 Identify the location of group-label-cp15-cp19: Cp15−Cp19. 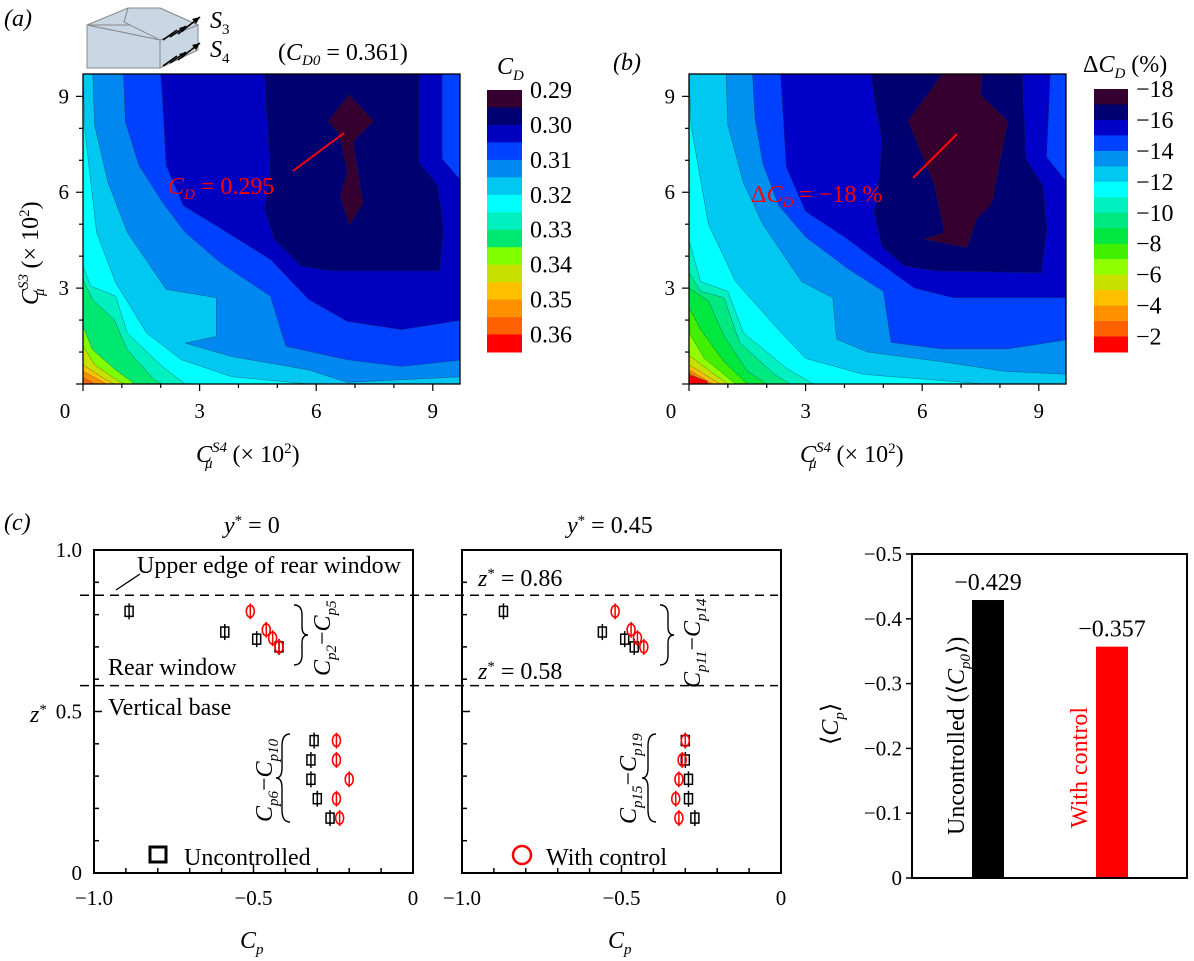
(631, 778).